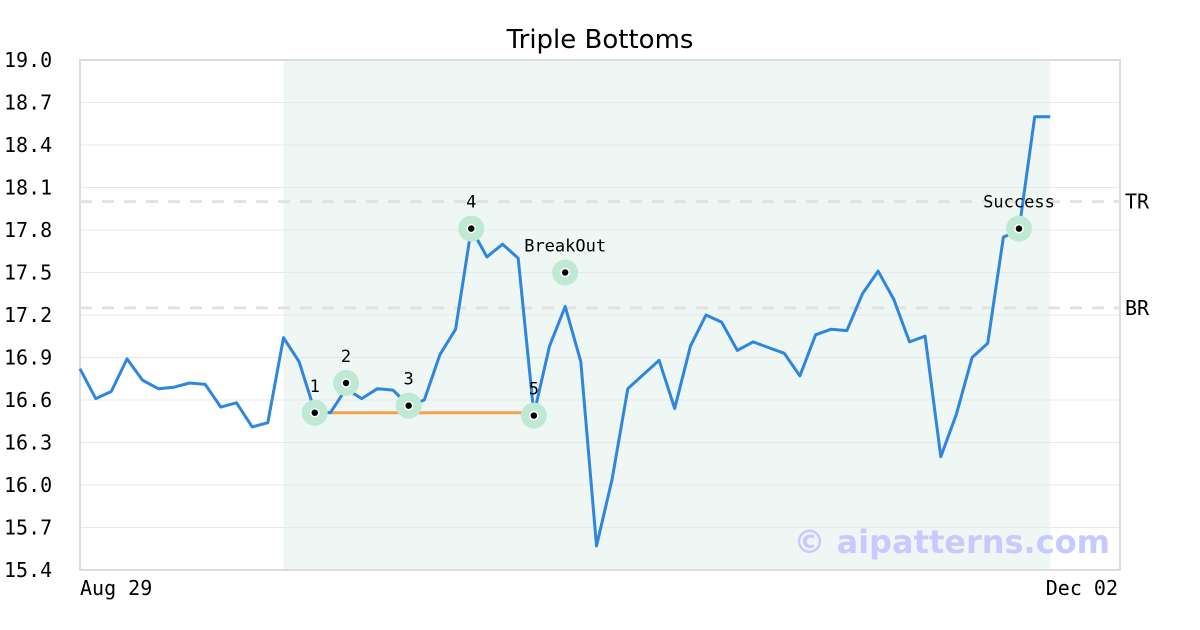 The image size is (1200, 630). What do you see at coordinates (951, 542) in the screenshot?
I see `watermark: © aipatterns.com` at bounding box center [951, 542].